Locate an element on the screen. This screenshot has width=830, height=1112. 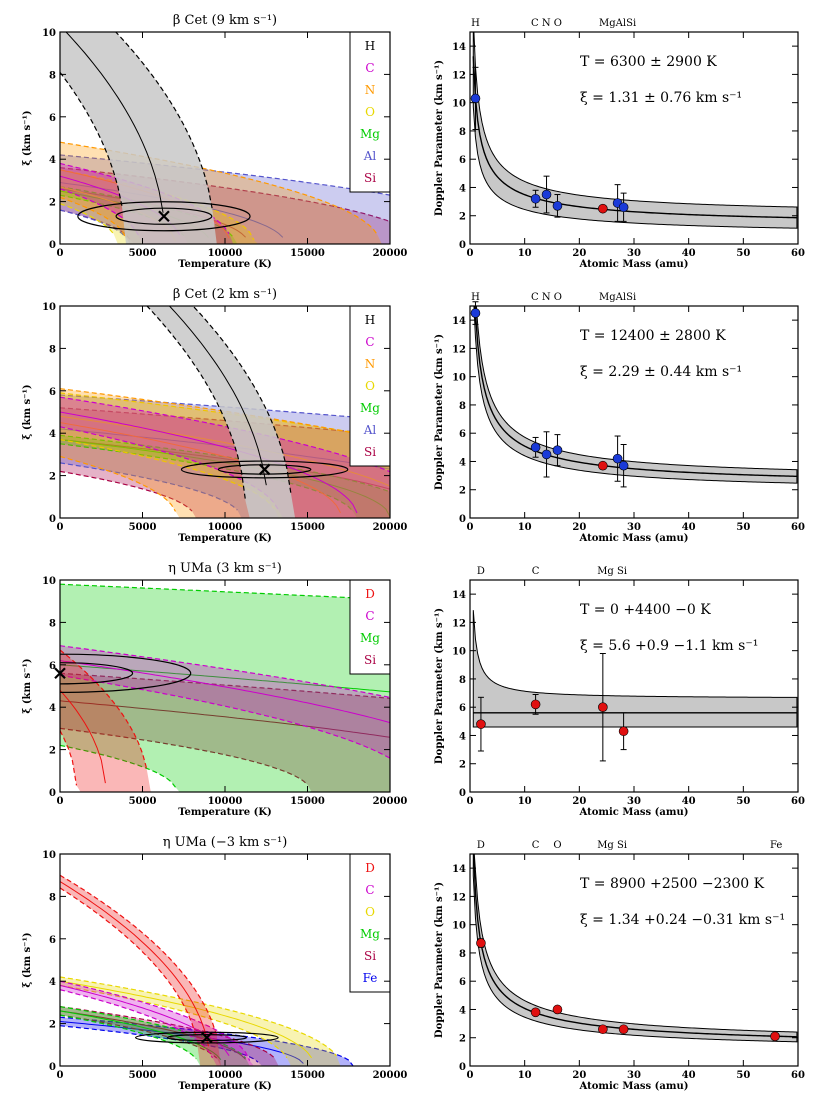
fit-temperature-text: T = 6300 ± 2900 K is located at coordinates (648, 62).